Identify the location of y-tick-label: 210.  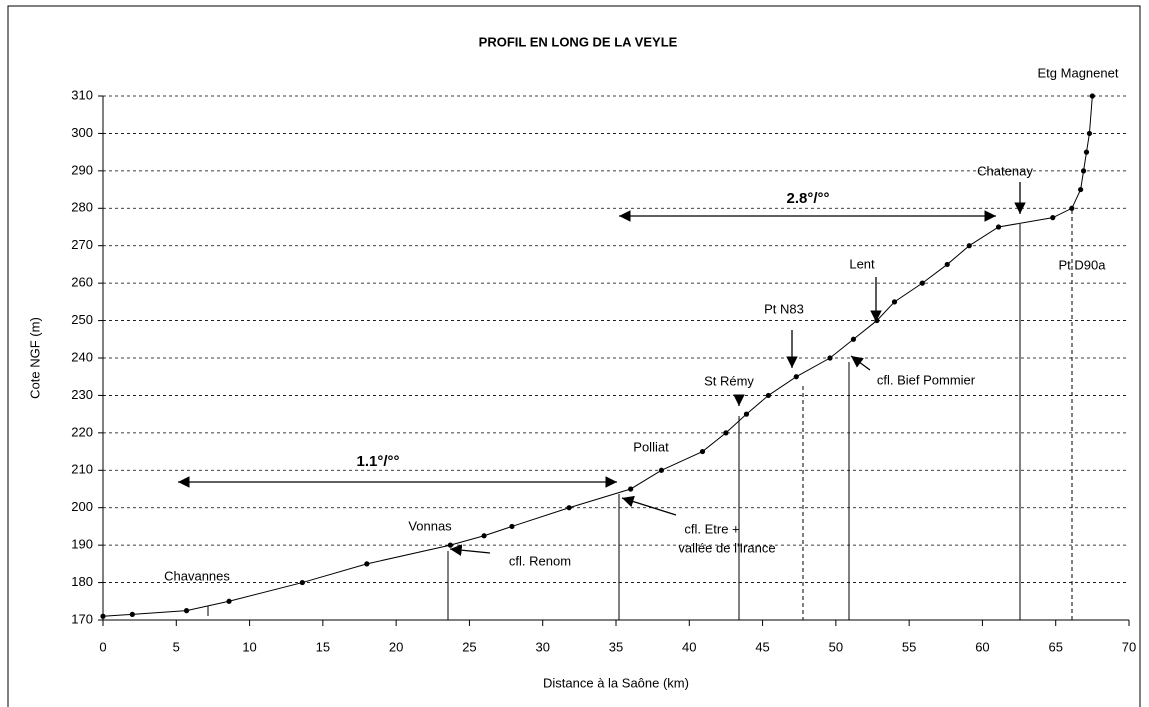
(82, 469).